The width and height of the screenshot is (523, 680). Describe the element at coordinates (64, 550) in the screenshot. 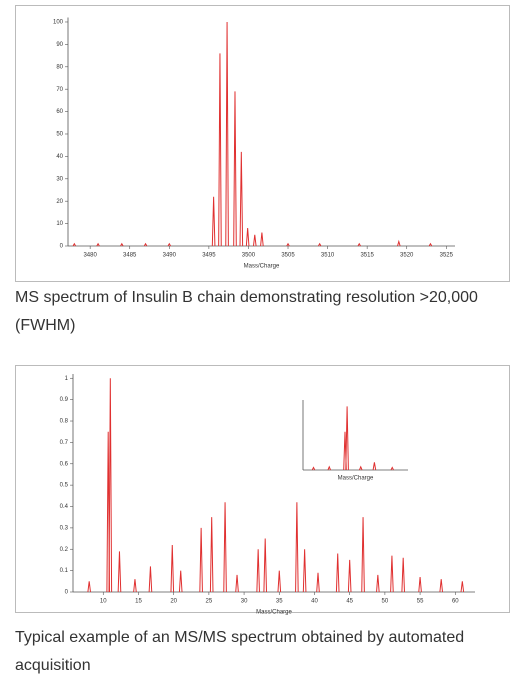

I see `y-tick-label: 0.2` at that location.